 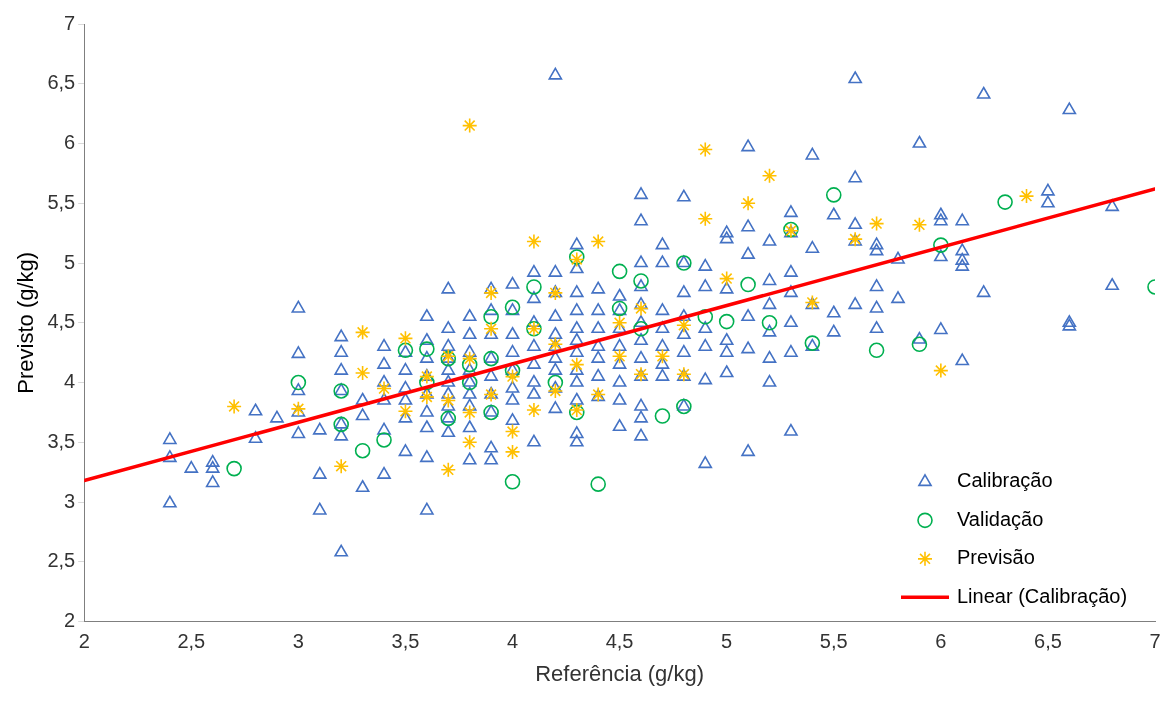 What do you see at coordinates (61, 560) in the screenshot?
I see `y-tick-label: 2,5` at bounding box center [61, 560].